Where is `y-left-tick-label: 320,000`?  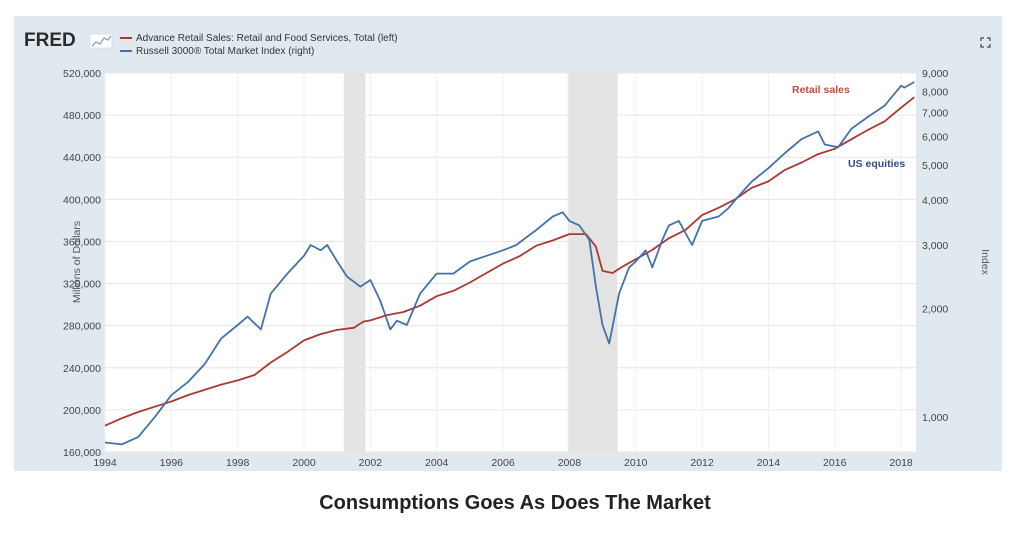
y-left-tick-label: 320,000 is located at coordinates (82, 285).